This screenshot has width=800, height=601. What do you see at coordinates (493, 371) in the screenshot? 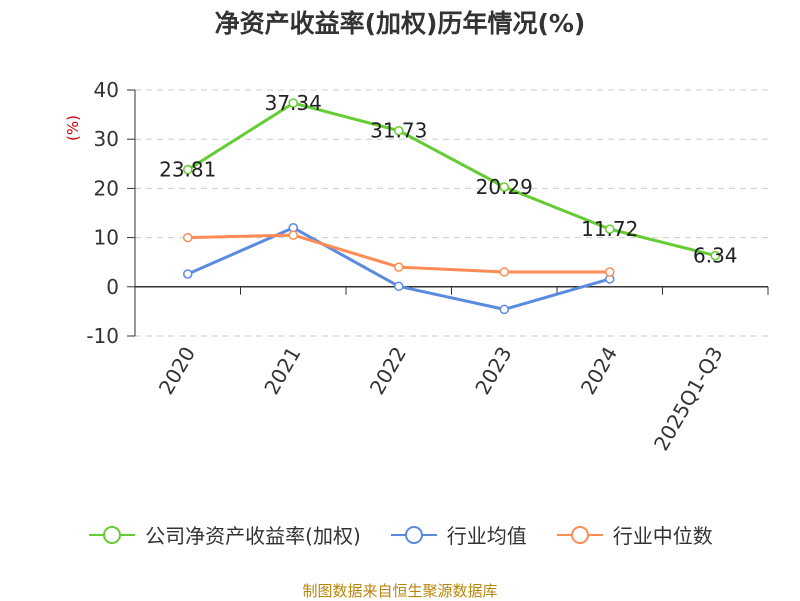
I see `x-tick-label: 2023` at bounding box center [493, 371].